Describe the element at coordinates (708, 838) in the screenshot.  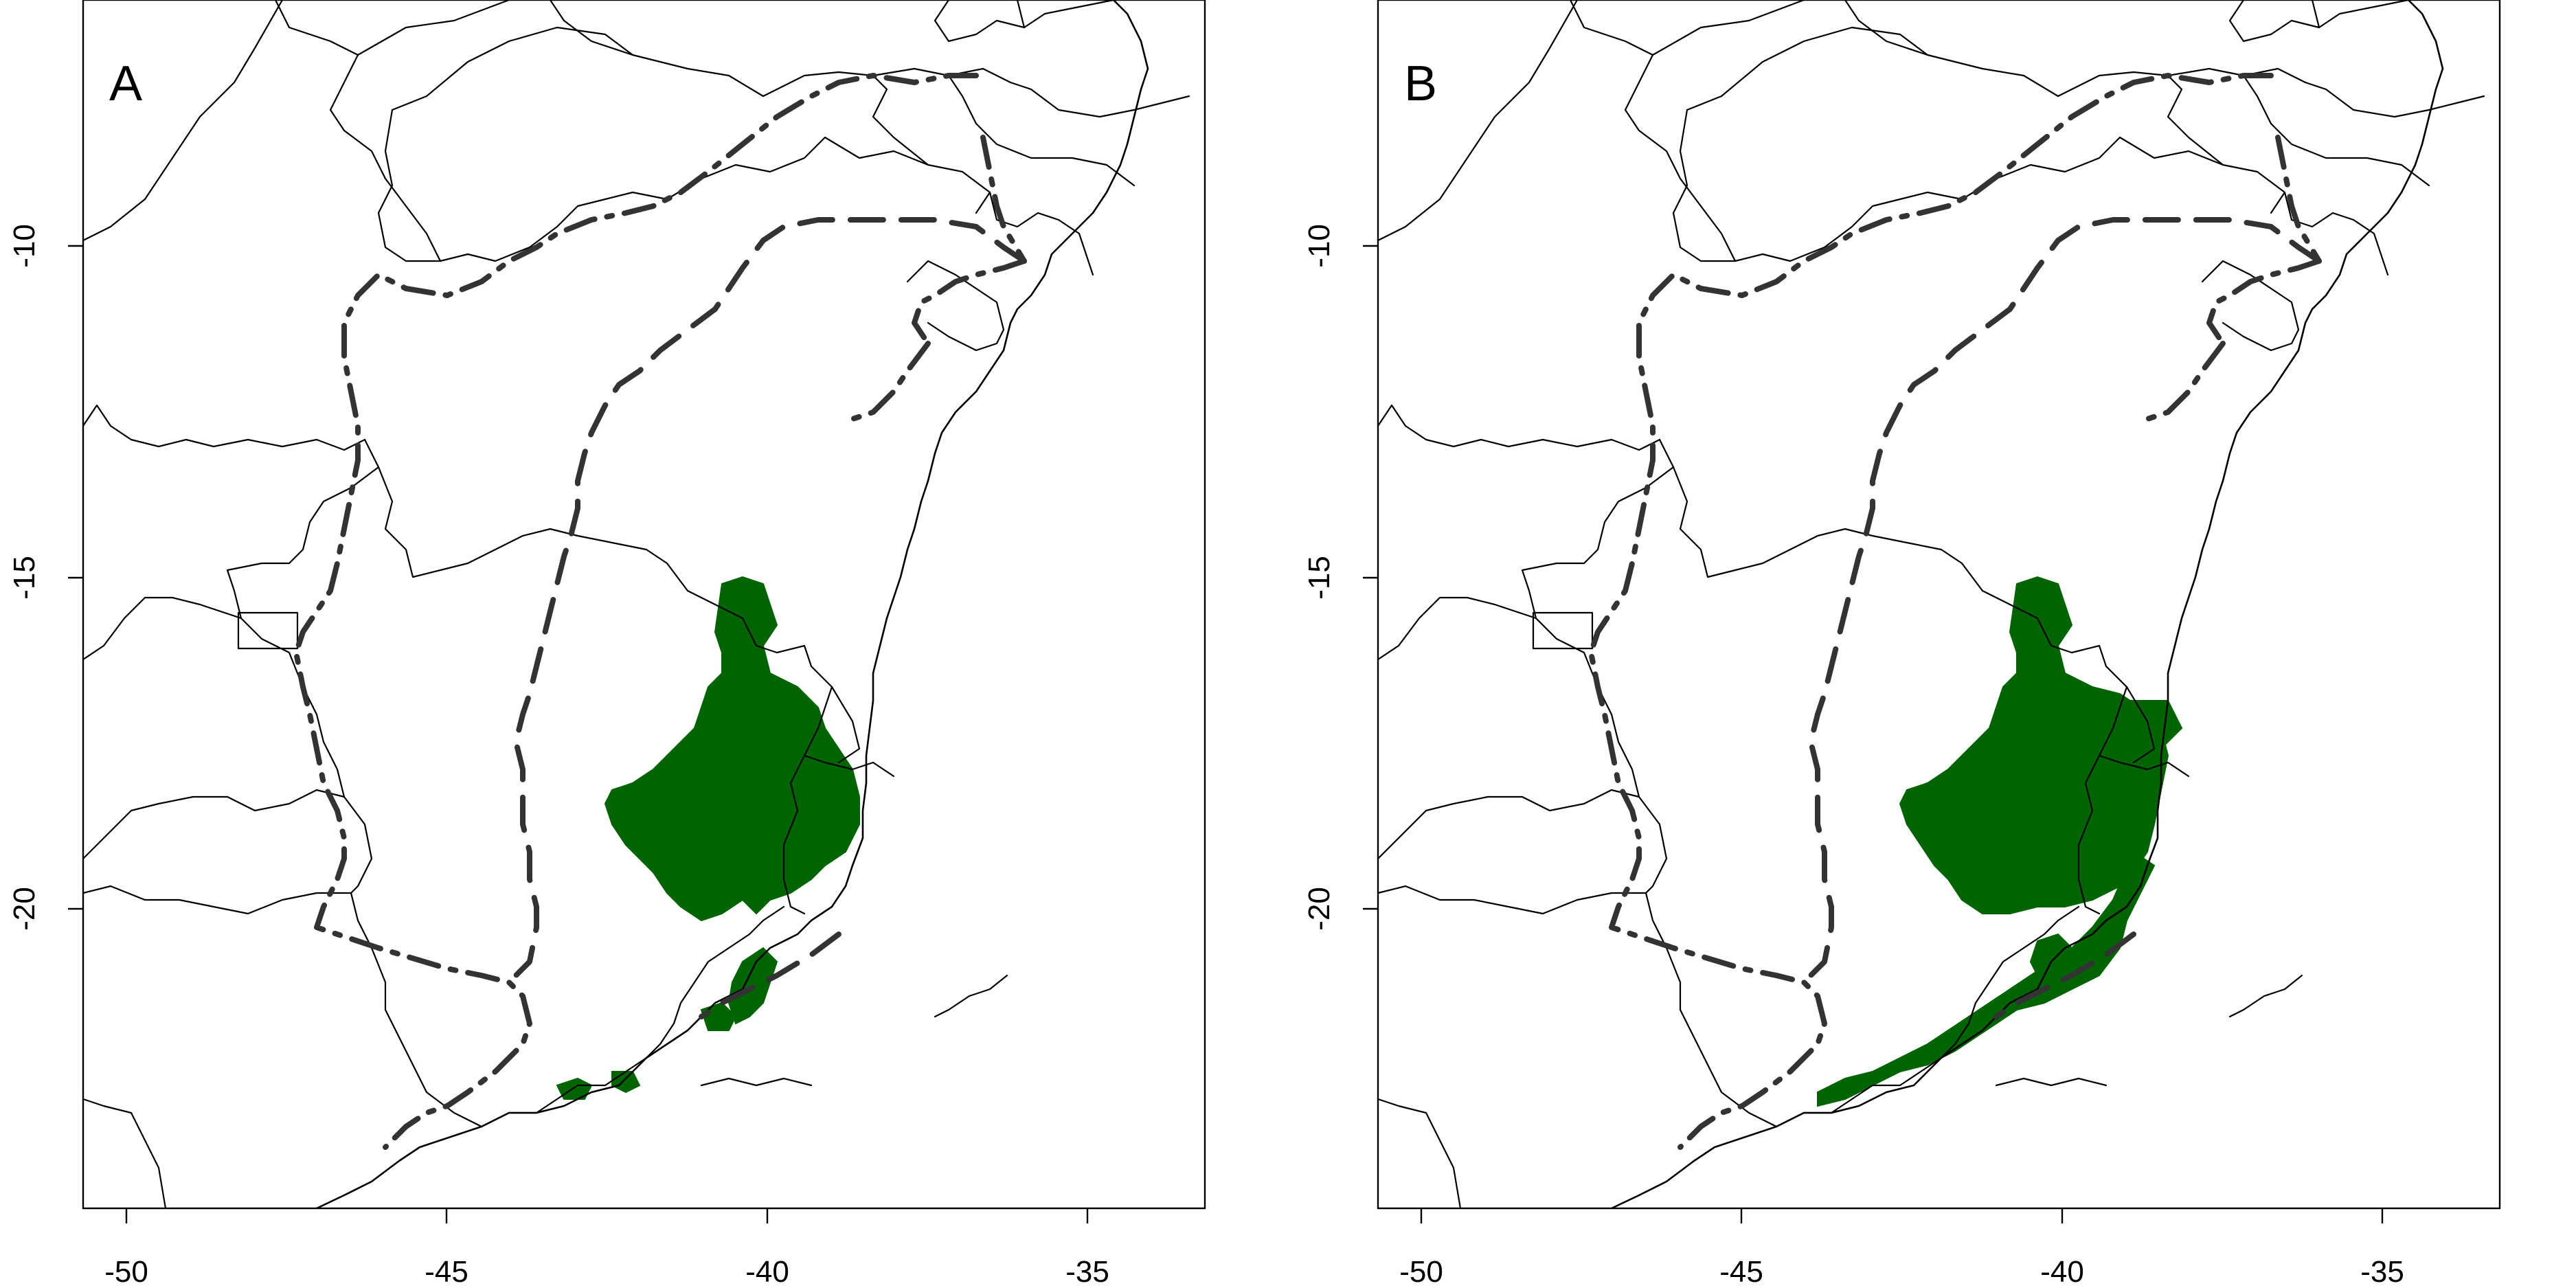
I see `panel-a-suitable-area` at that location.